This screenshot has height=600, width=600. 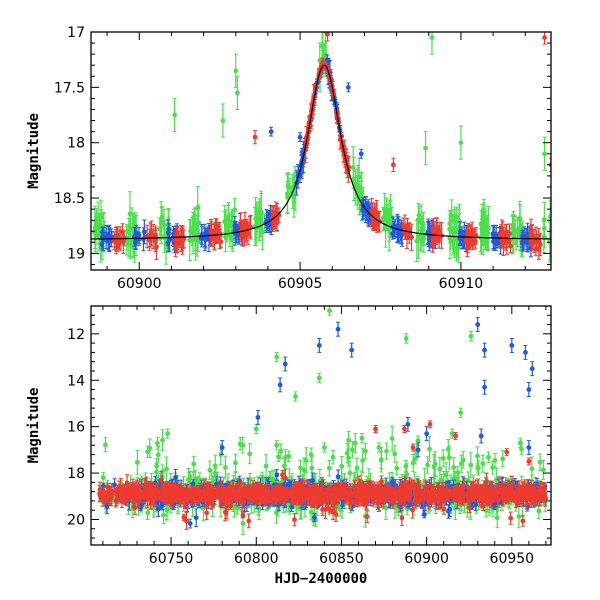 What do you see at coordinates (69, 88) in the screenshot?
I see `y-tick-label: 17.5` at bounding box center [69, 88].